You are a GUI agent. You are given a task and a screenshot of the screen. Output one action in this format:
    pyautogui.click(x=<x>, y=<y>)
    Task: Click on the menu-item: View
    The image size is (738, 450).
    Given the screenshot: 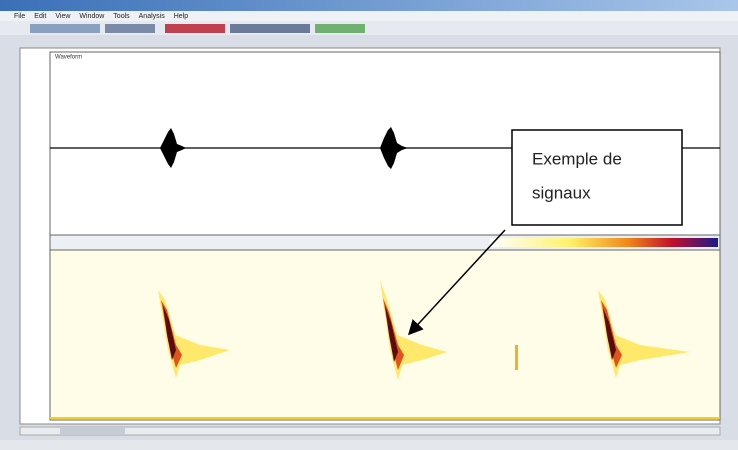 What is the action you would take?
    pyautogui.click(x=63, y=16)
    